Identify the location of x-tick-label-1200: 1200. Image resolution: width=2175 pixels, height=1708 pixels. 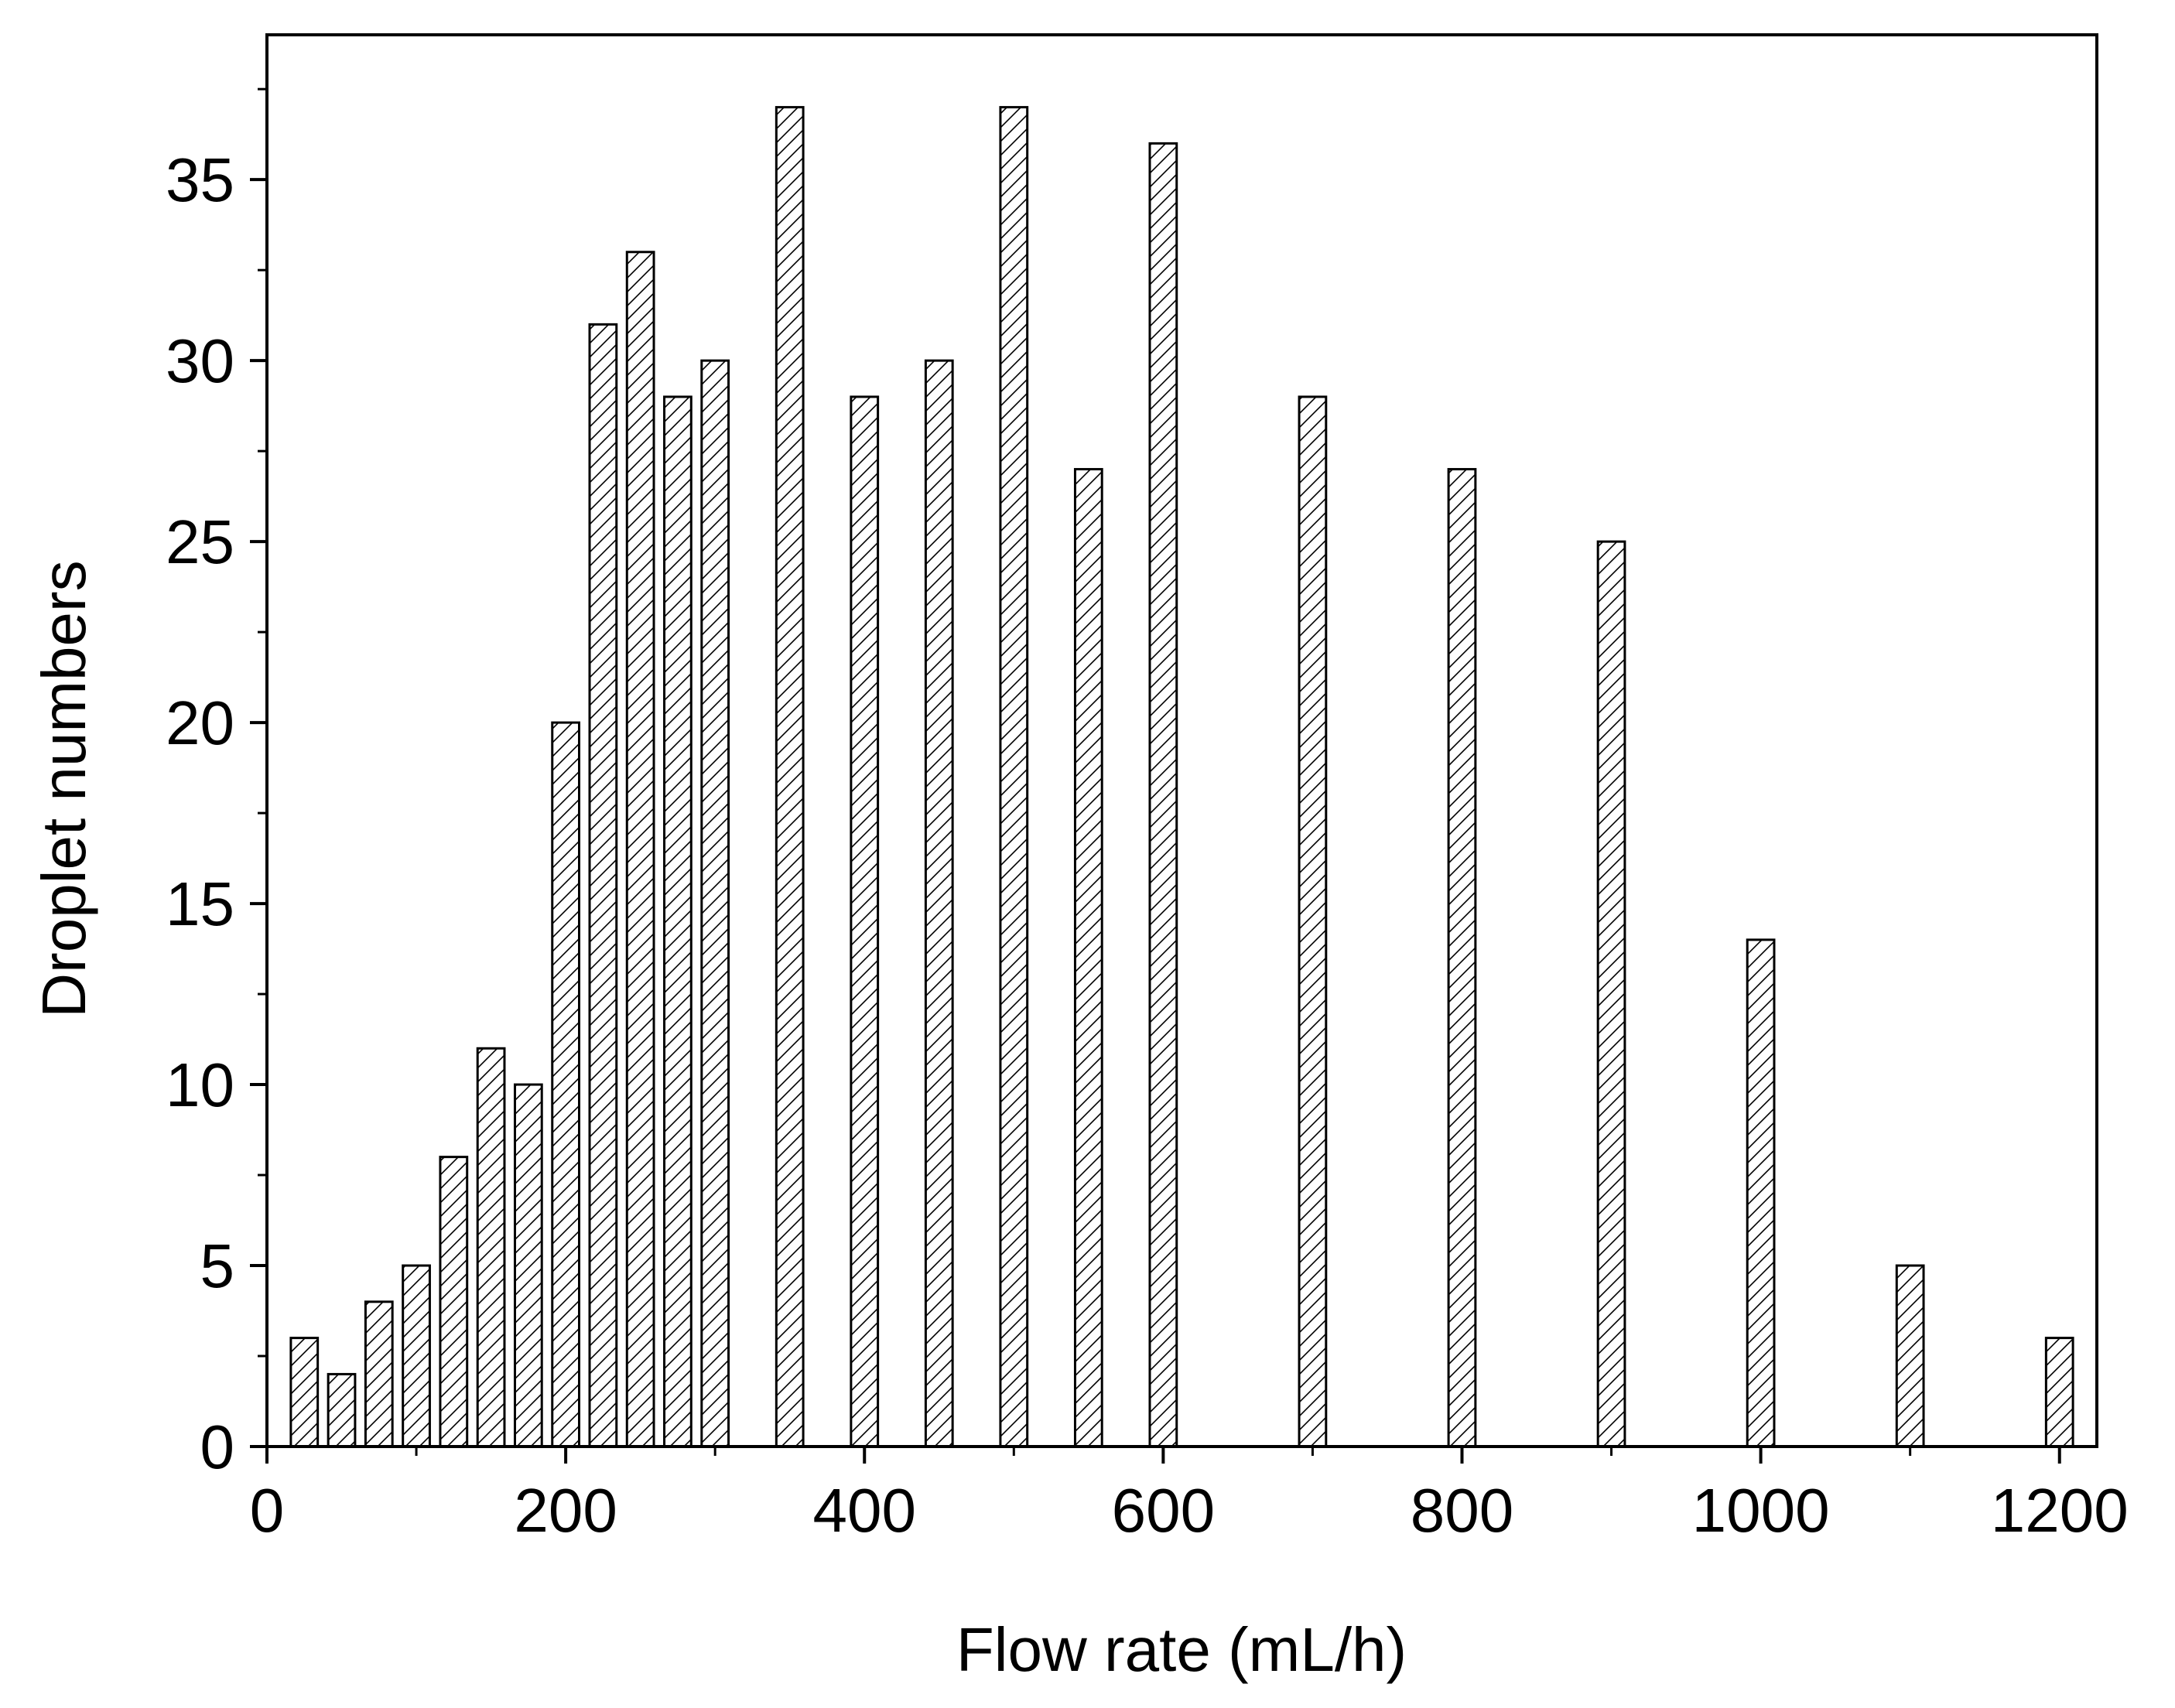
(2060, 1511).